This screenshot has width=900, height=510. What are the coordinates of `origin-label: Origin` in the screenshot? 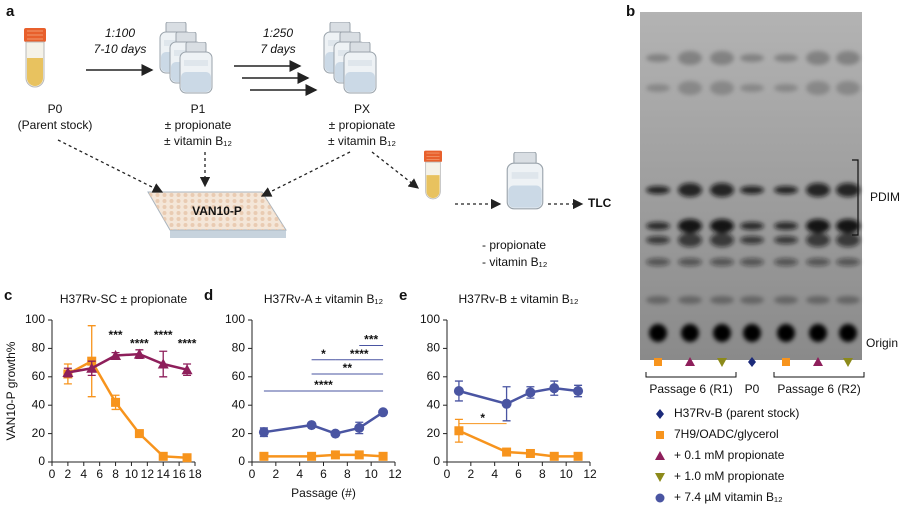 It's located at (882, 343).